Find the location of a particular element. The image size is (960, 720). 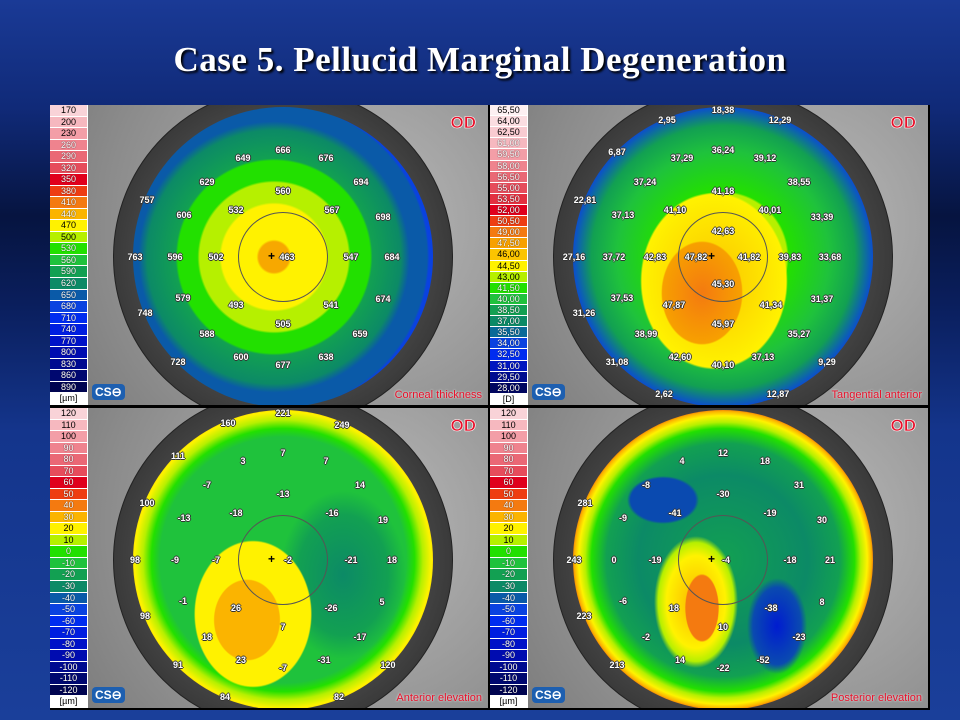

map-value-label: 98 is located at coordinates (135, 560).